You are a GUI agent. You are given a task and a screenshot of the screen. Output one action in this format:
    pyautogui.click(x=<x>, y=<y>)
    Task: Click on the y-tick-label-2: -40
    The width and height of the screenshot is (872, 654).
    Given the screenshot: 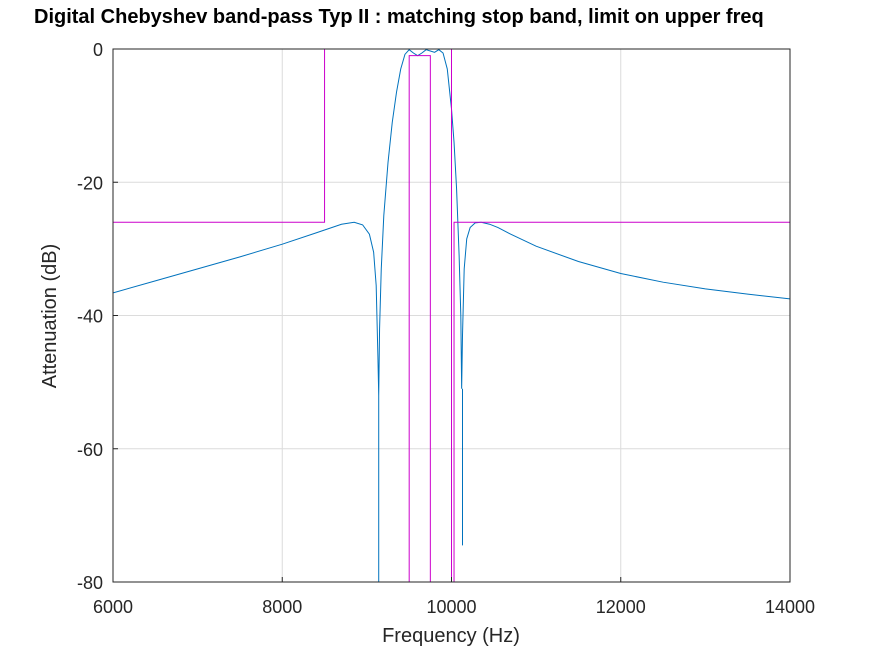 What is the action you would take?
    pyautogui.click(x=90, y=317)
    